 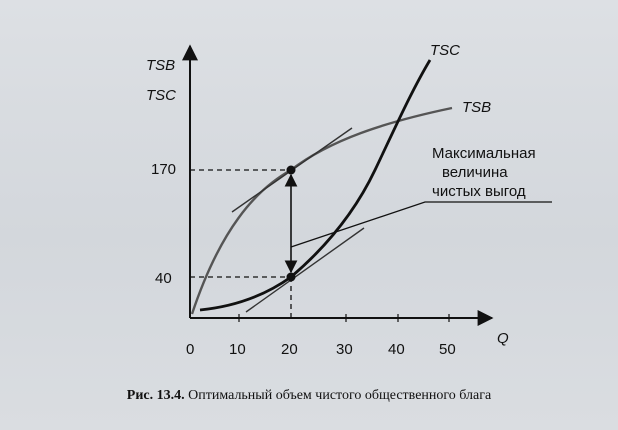 What do you see at coordinates (291, 170) in the screenshot?
I see `tsb-point-q20` at bounding box center [291, 170].